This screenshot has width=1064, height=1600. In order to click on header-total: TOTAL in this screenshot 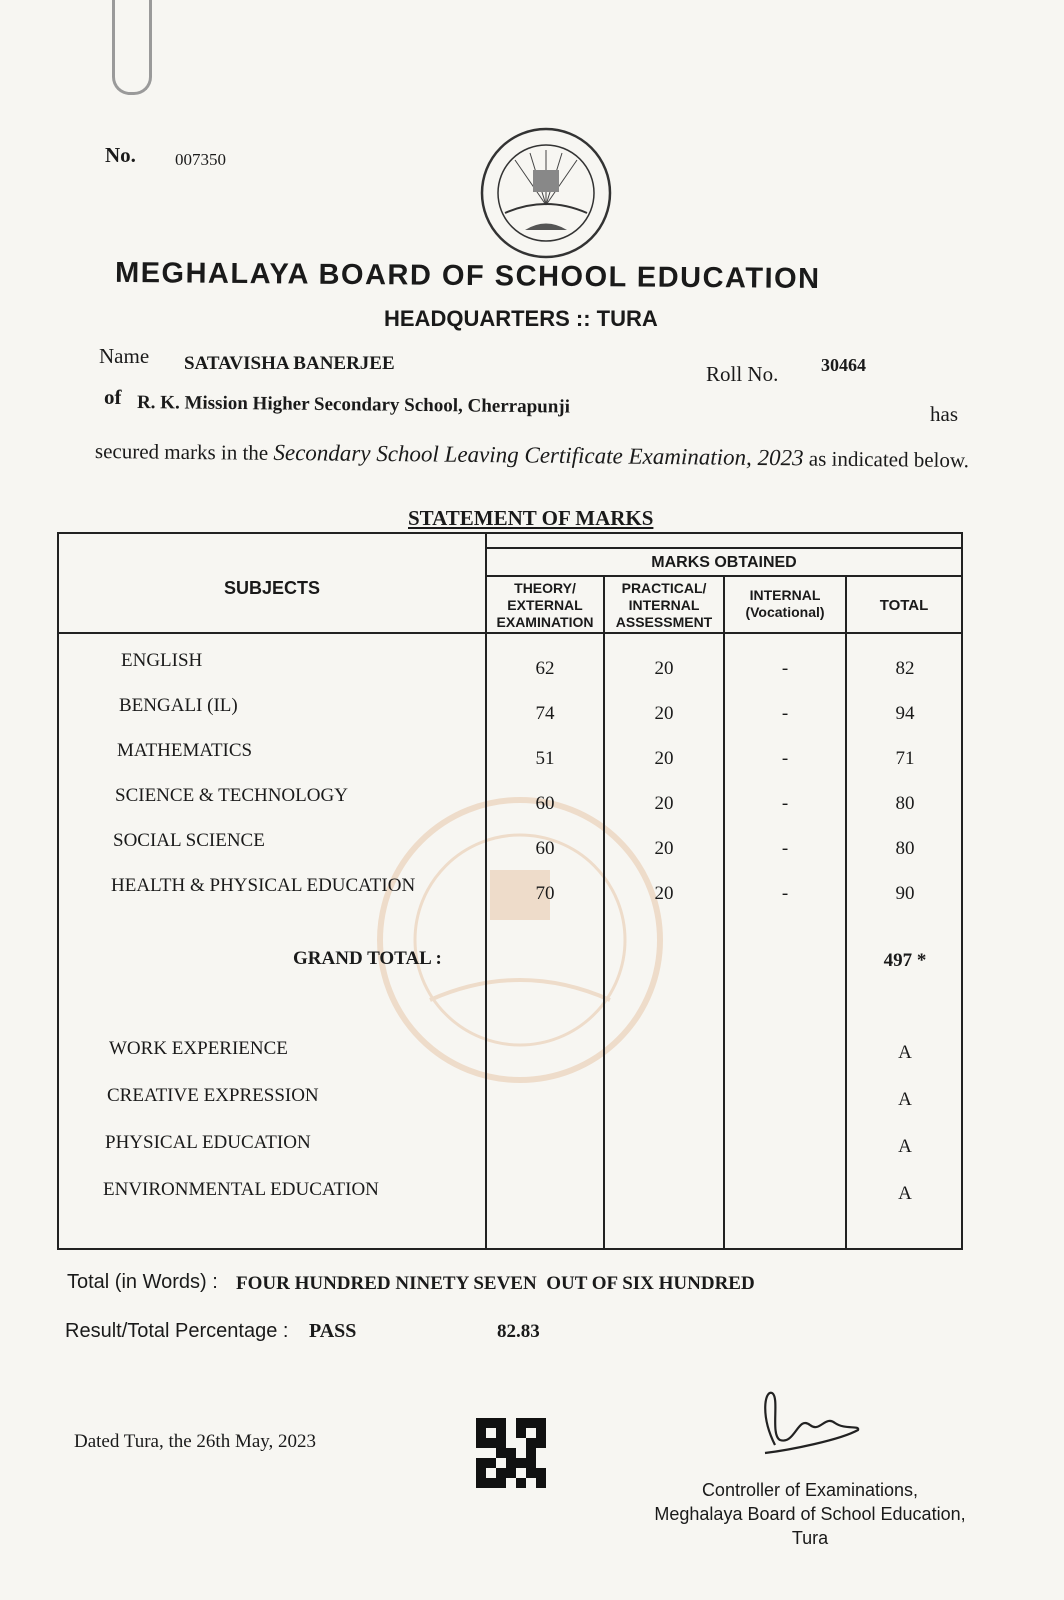, I will do `click(904, 605)`.